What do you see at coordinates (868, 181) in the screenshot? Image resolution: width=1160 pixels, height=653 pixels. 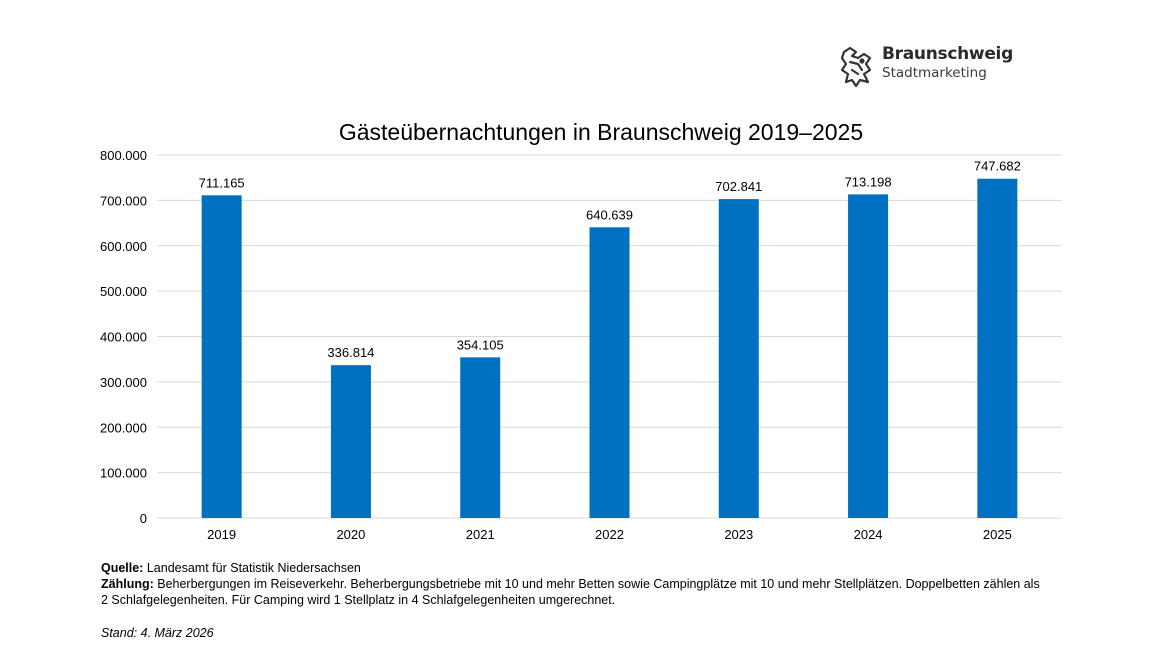 I see `data-label: 713.198` at bounding box center [868, 181].